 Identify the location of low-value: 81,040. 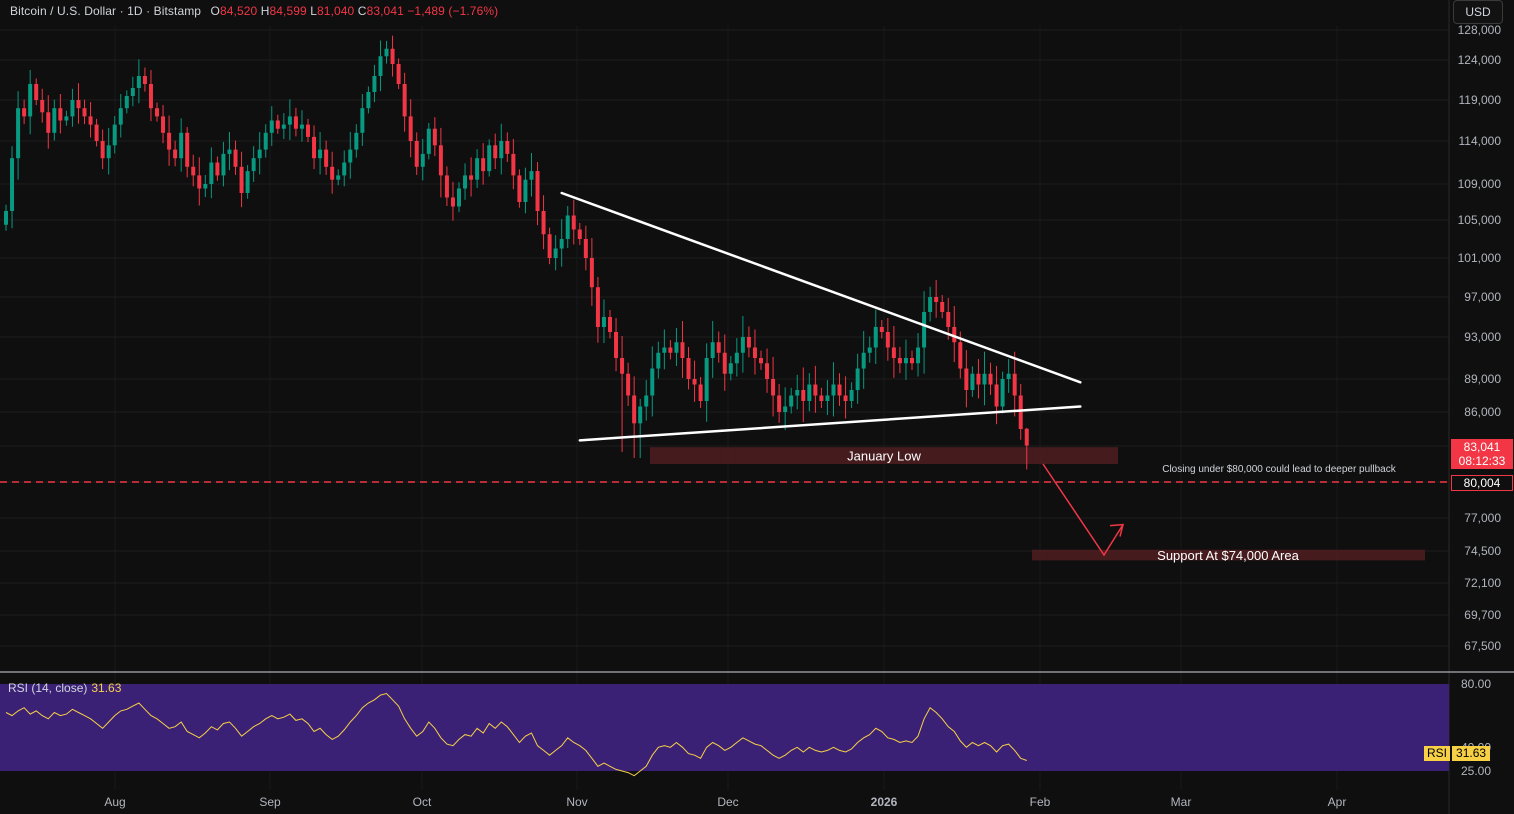
(336, 11).